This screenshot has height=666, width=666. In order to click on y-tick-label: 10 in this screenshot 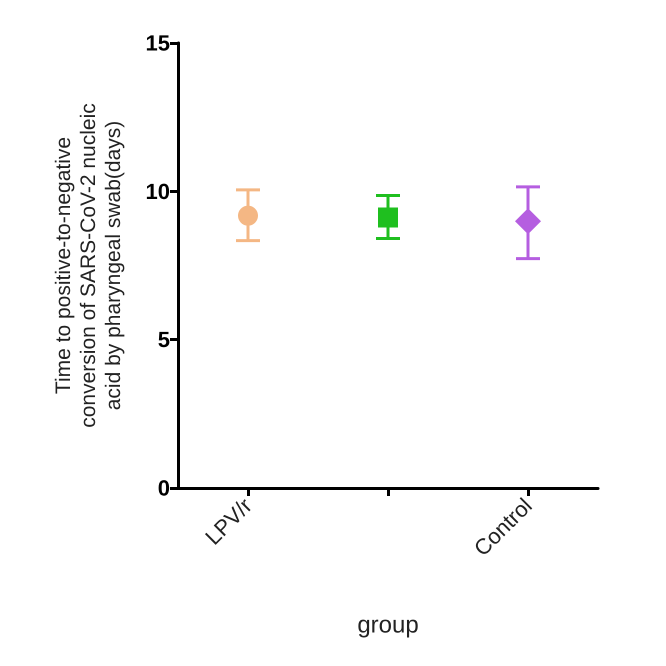, I will do `click(158, 191)`.